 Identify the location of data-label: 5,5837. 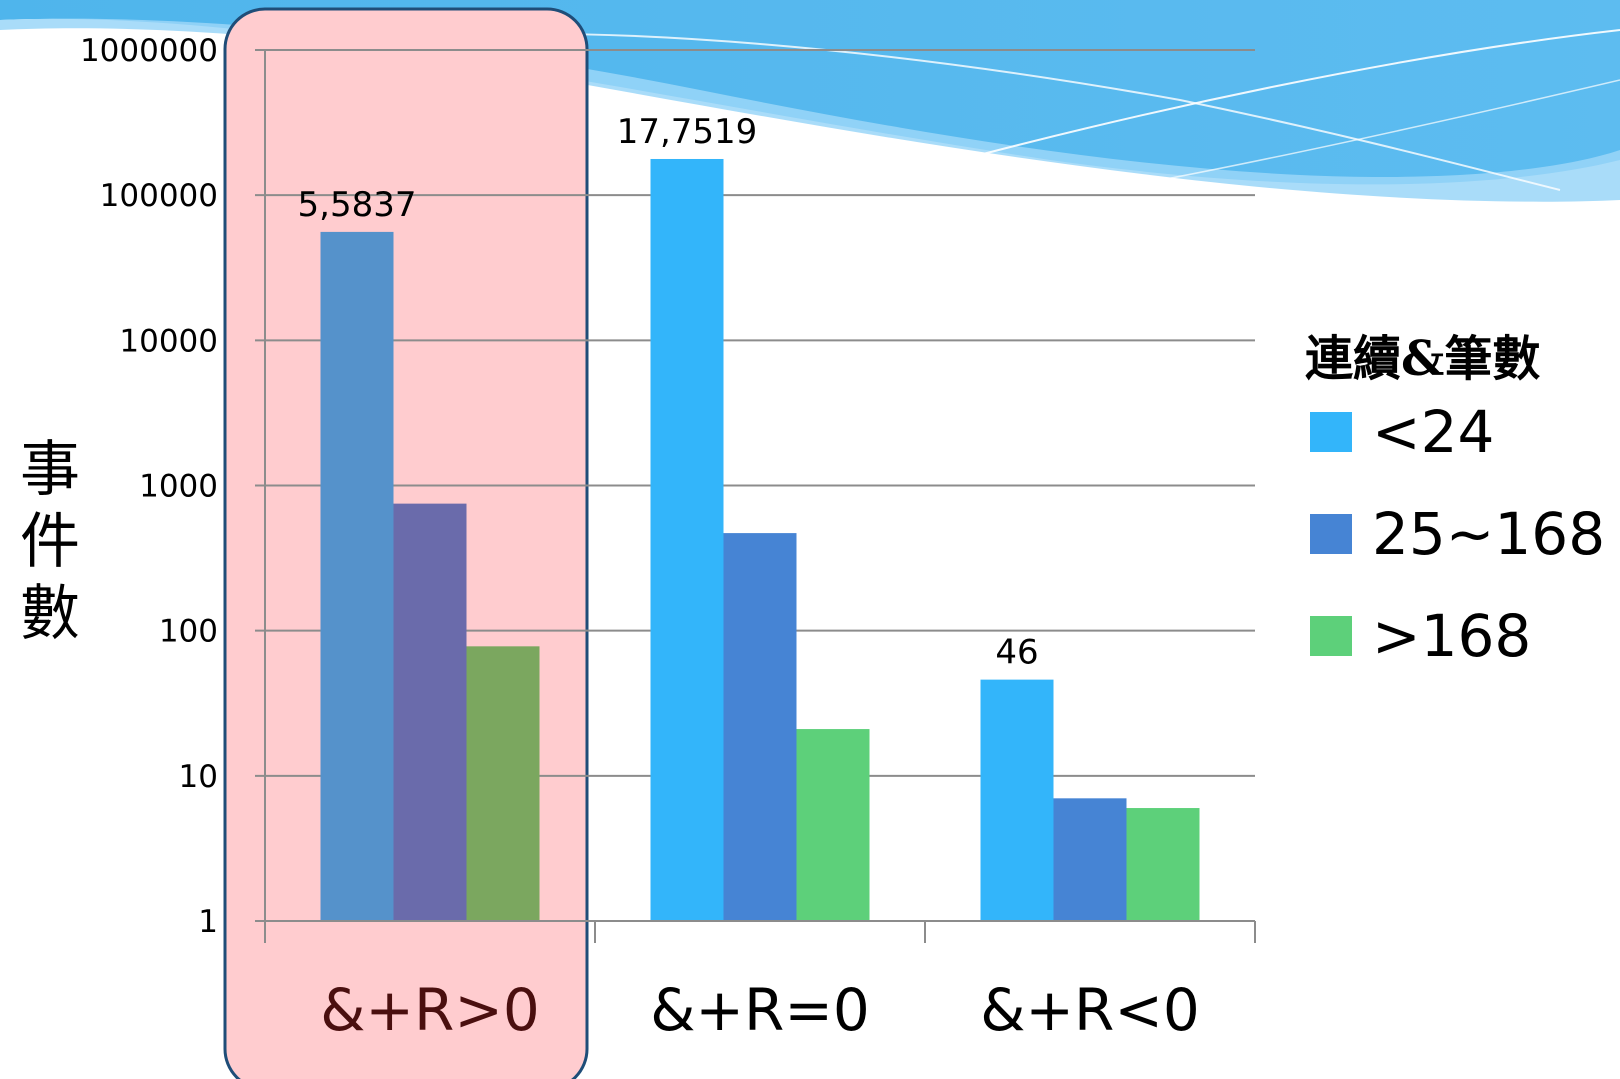
(357, 205).